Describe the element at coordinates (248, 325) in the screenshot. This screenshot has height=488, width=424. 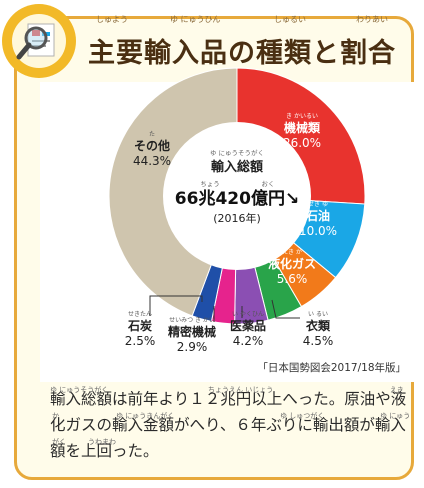
I see `slice-name-4: 医薬品` at that location.